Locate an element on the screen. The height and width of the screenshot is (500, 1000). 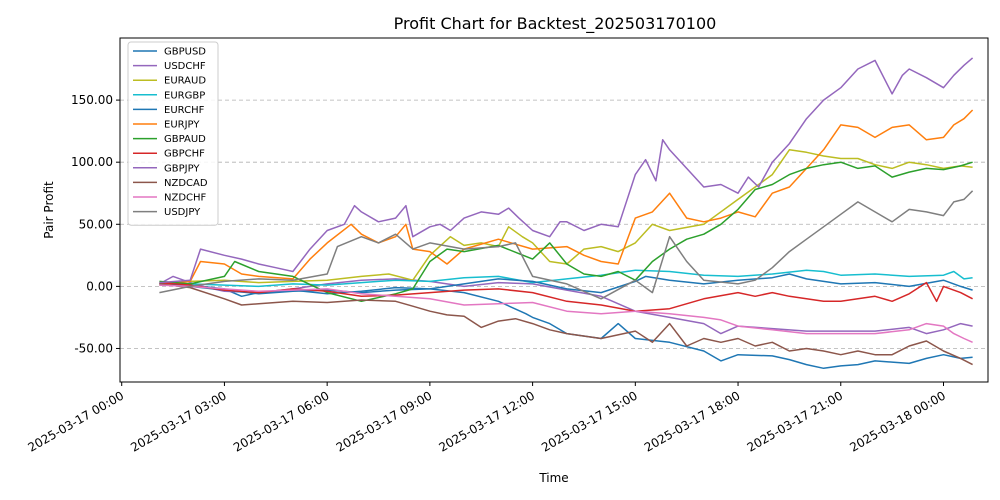
legend-label-eurchf: EURCHF is located at coordinates (184, 110).